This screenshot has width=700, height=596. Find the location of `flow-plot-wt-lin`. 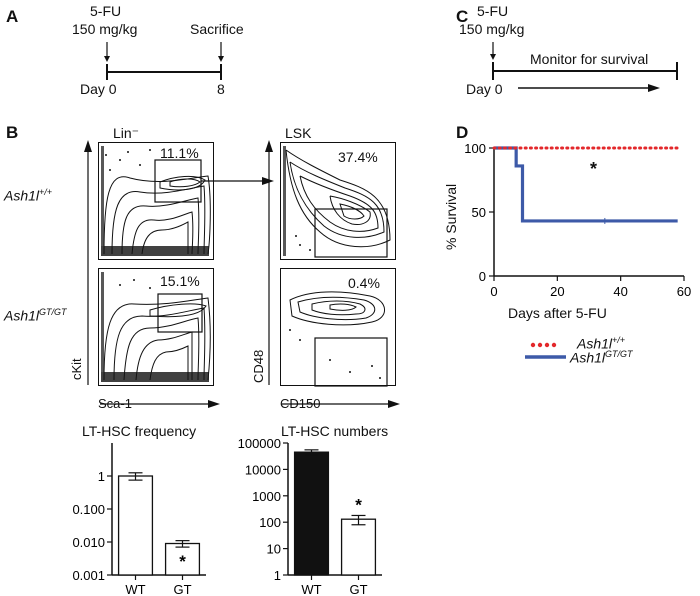

flow-plot-wt-lin is located at coordinates (156, 201).